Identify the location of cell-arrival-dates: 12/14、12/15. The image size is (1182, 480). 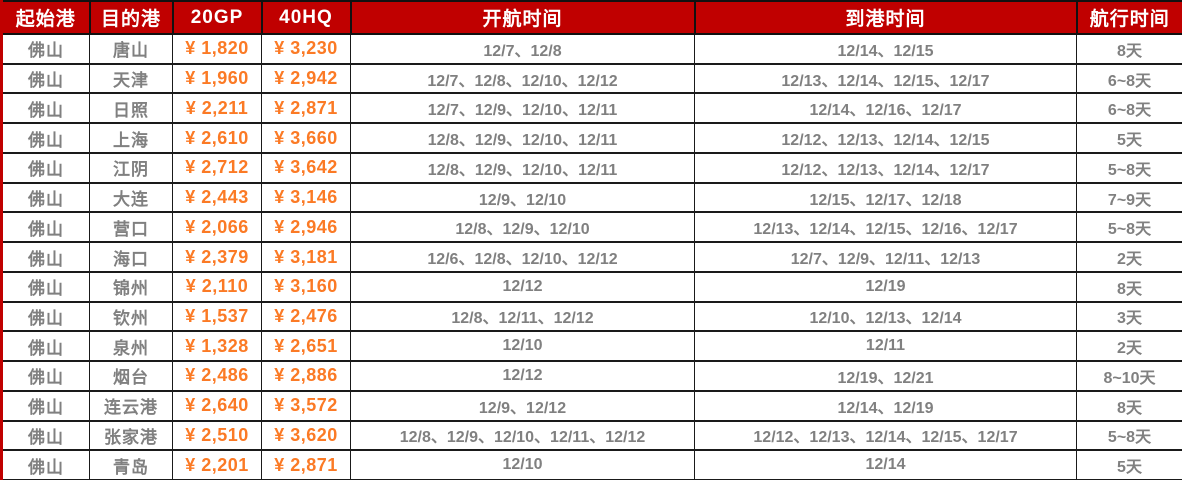
(885, 49).